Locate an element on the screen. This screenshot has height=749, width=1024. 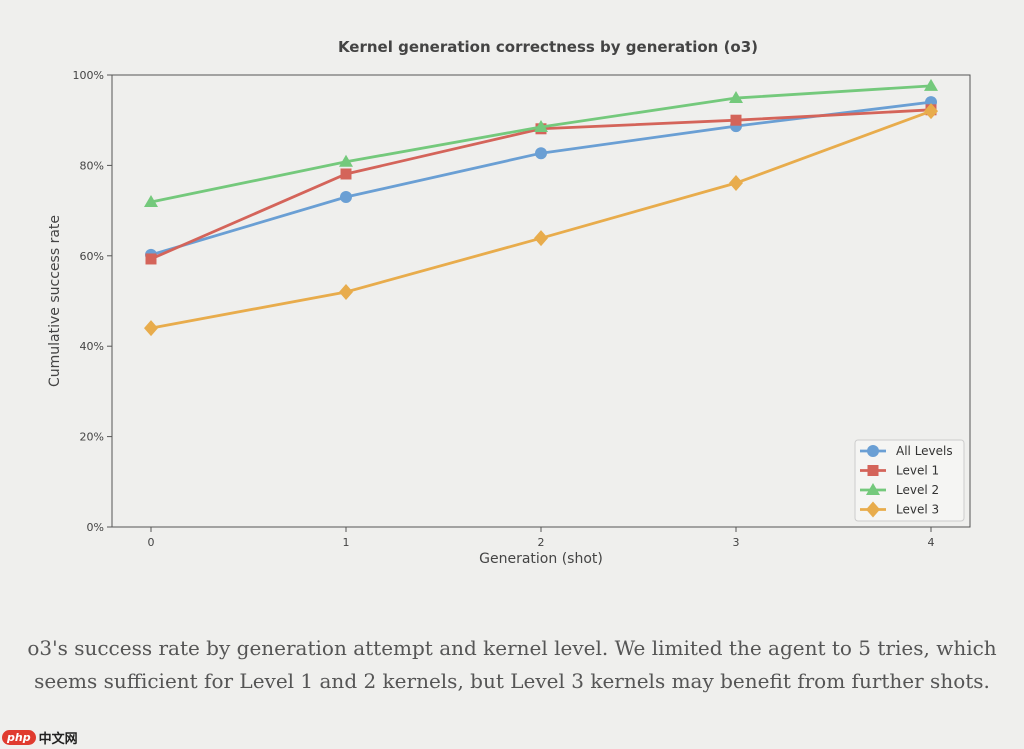
legend-label: Level 3 is located at coordinates (917, 510).